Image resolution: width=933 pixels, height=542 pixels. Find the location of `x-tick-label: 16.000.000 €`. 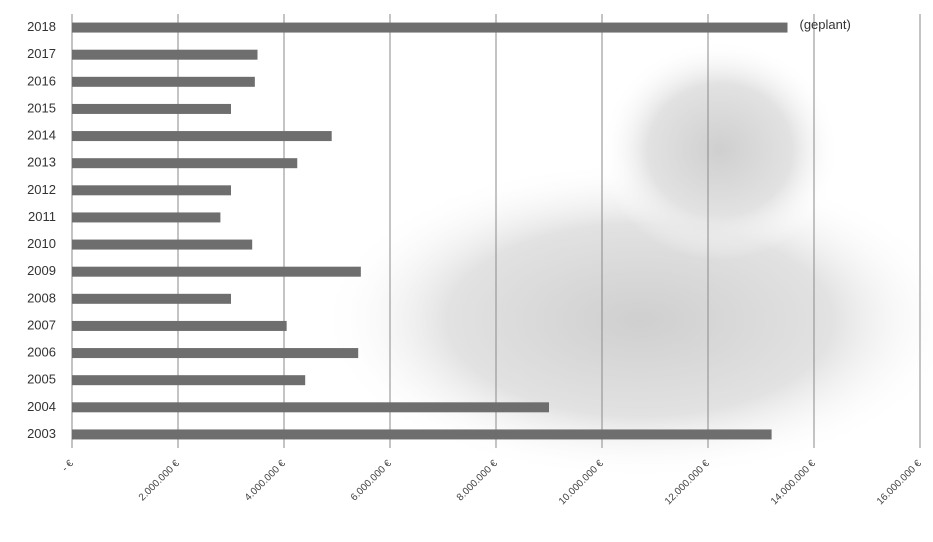

x-tick-label: 16.000.000 € is located at coordinates (899, 482).